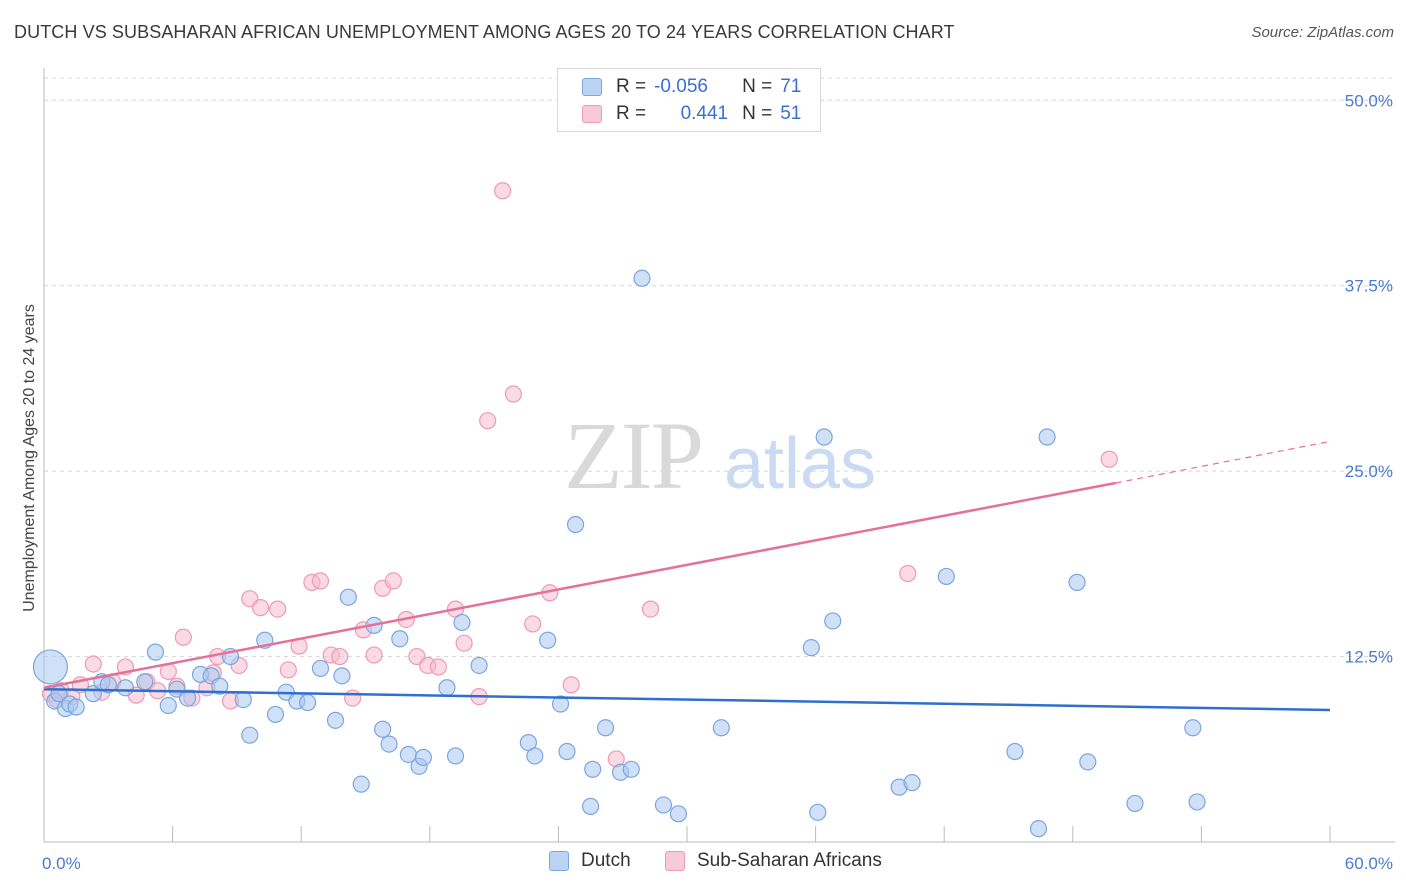 Image resolution: width=1406 pixels, height=892 pixels. I want to click on legend-row-dutch: R = -0.056 N = 71, so click(691, 87).